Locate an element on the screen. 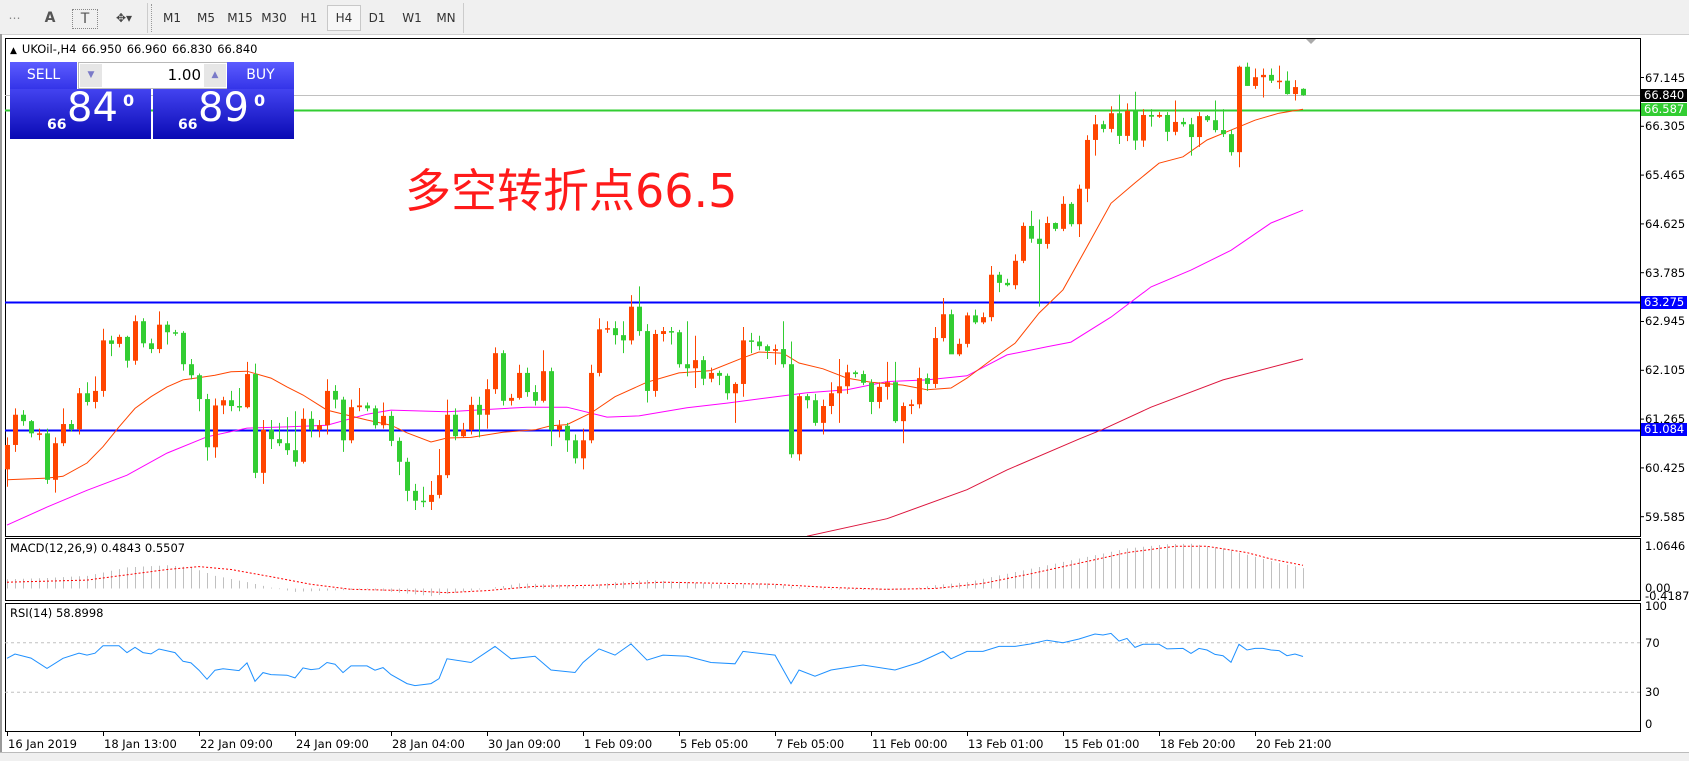  macd-signal-line is located at coordinates (655, 569).